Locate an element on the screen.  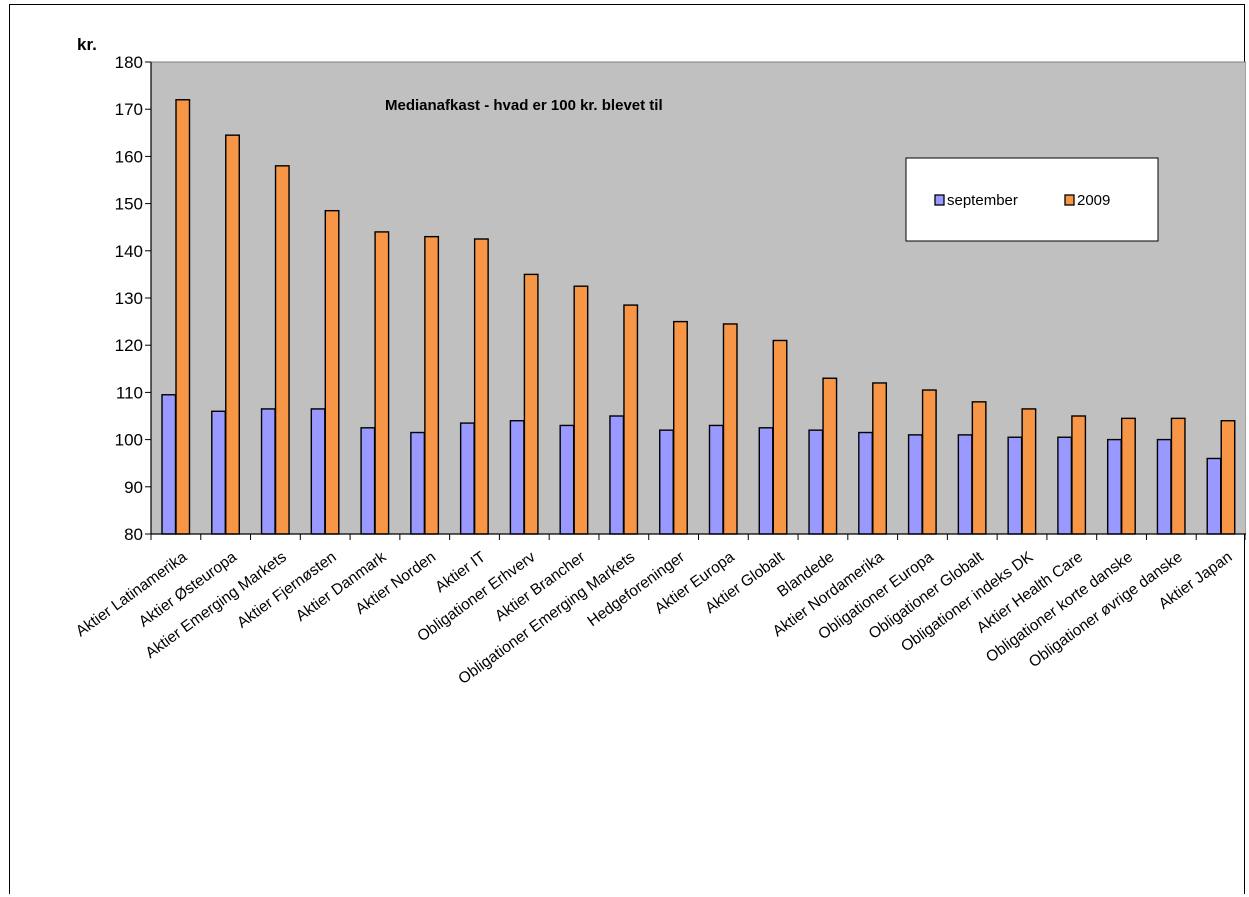
y-tick-label: 120 is located at coordinates (129, 345).